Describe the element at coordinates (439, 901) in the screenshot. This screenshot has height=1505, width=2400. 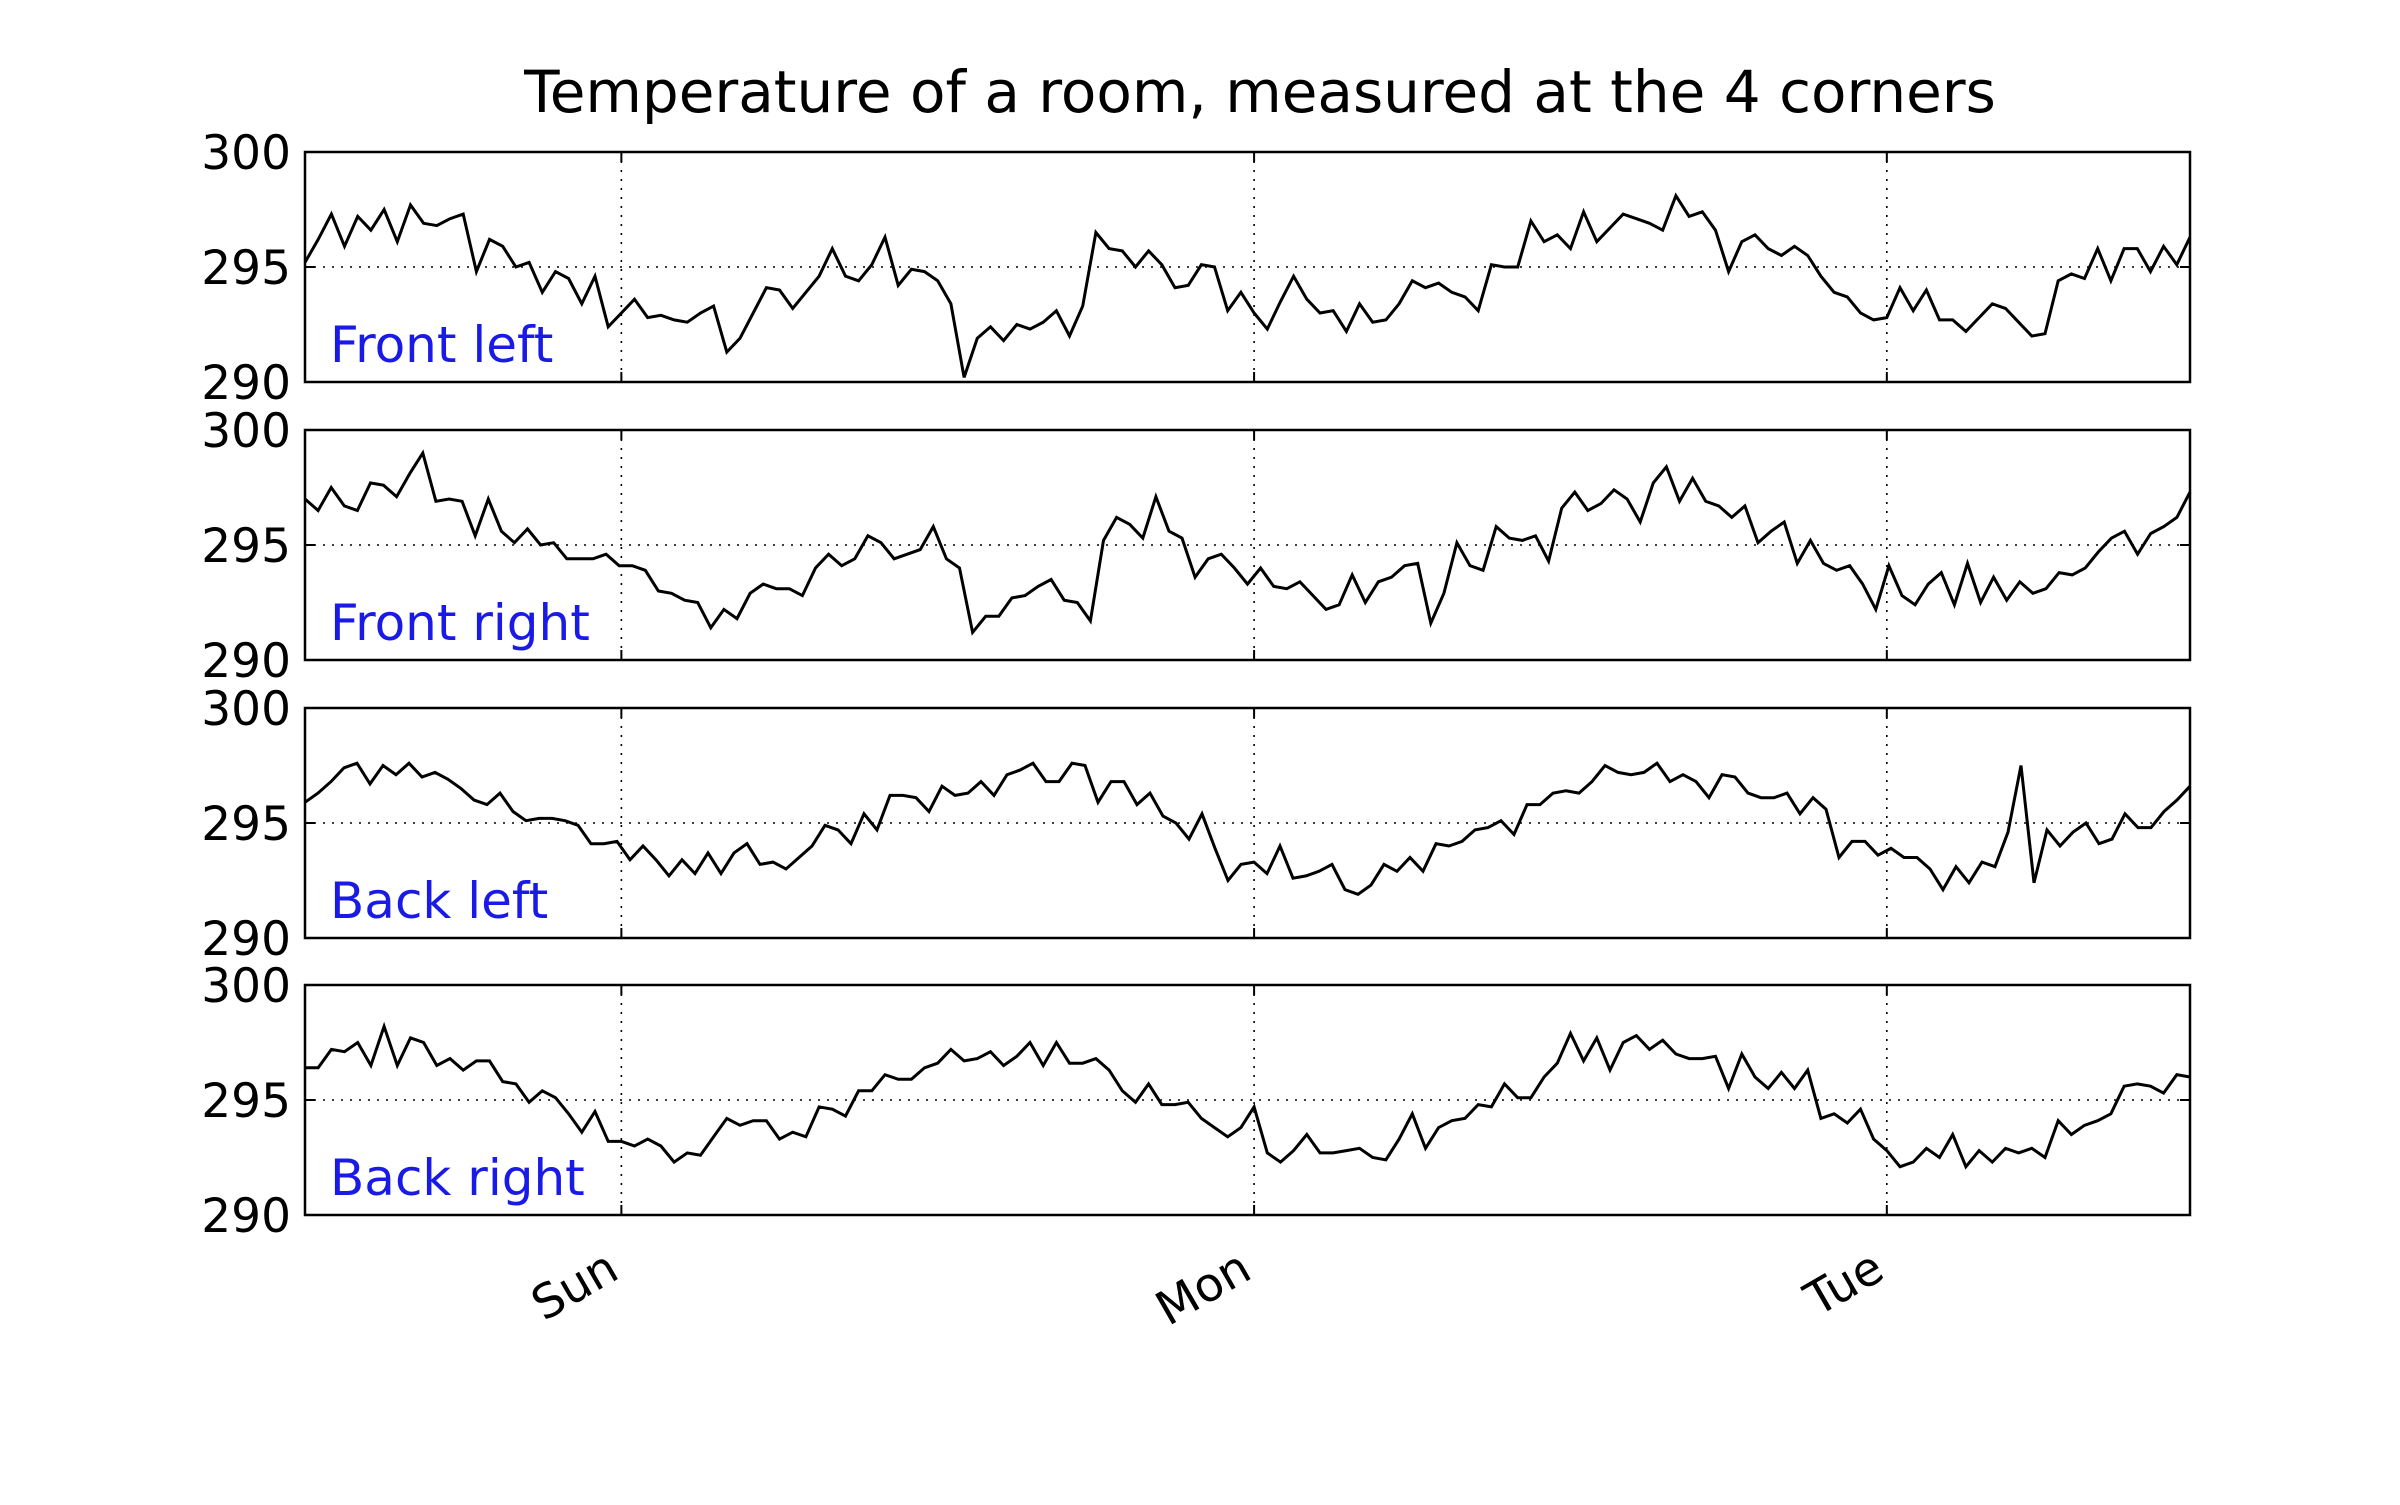
I see `series-label: Back left` at that location.